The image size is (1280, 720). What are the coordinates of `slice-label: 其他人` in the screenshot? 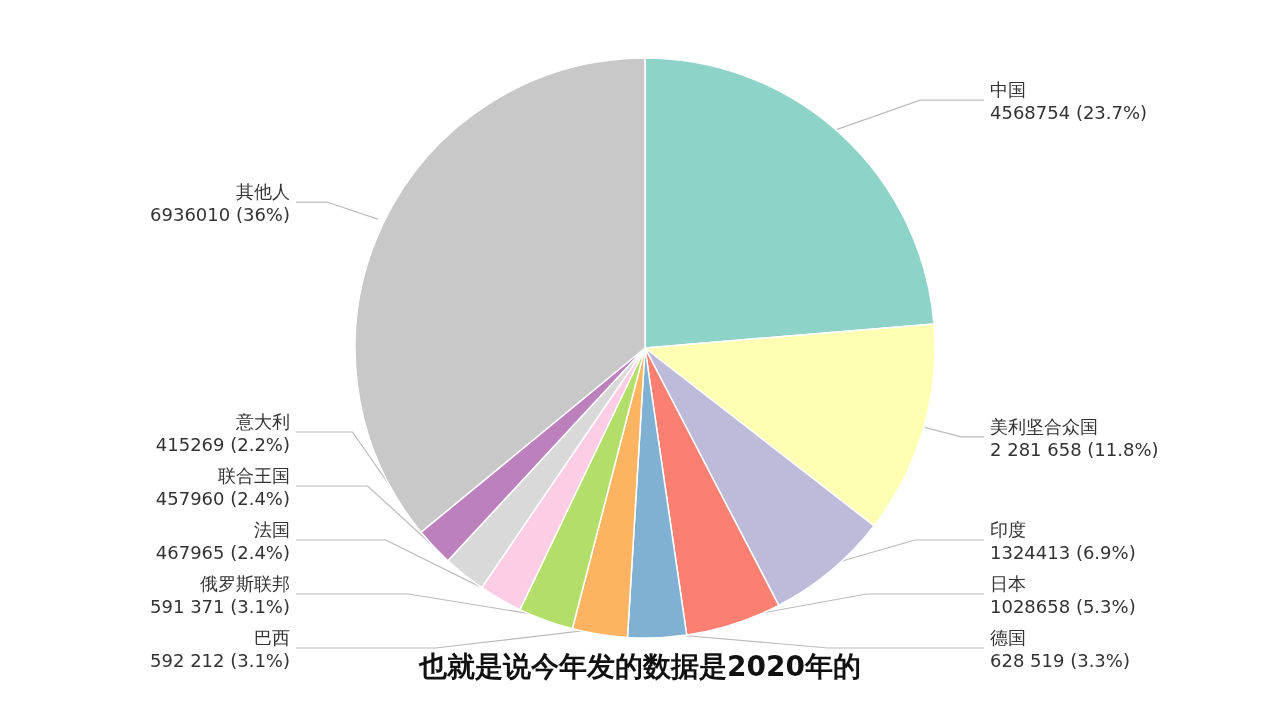 It's located at (263, 192).